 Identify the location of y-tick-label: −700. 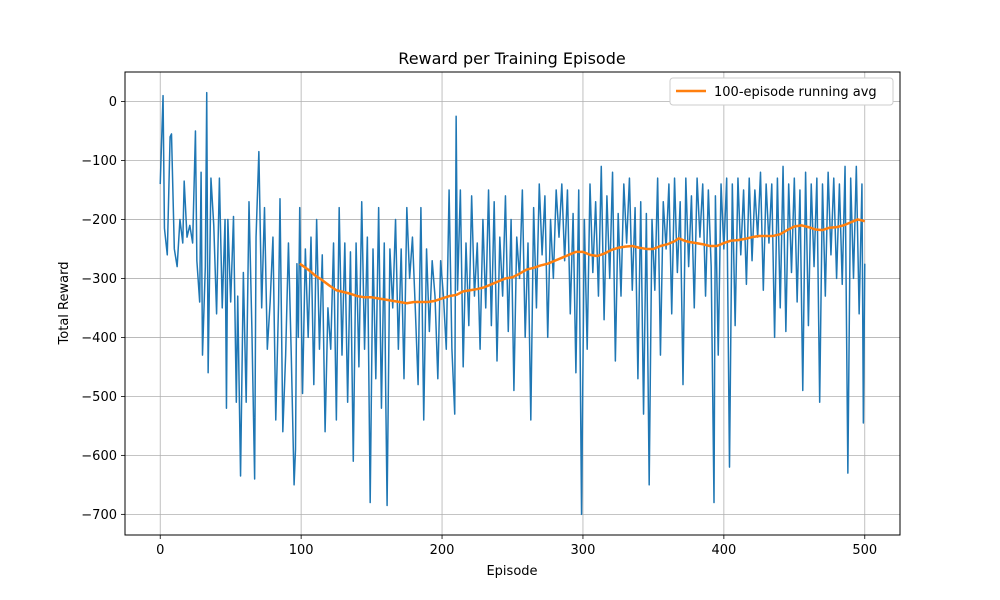
(99, 515).